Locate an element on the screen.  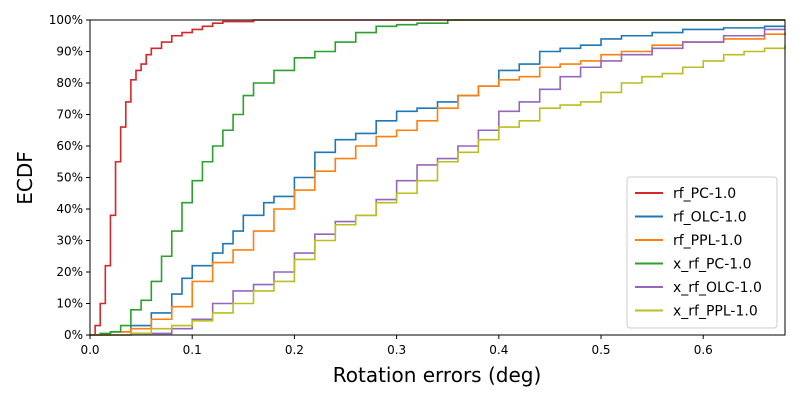
legend-box is located at coordinates (702, 252).